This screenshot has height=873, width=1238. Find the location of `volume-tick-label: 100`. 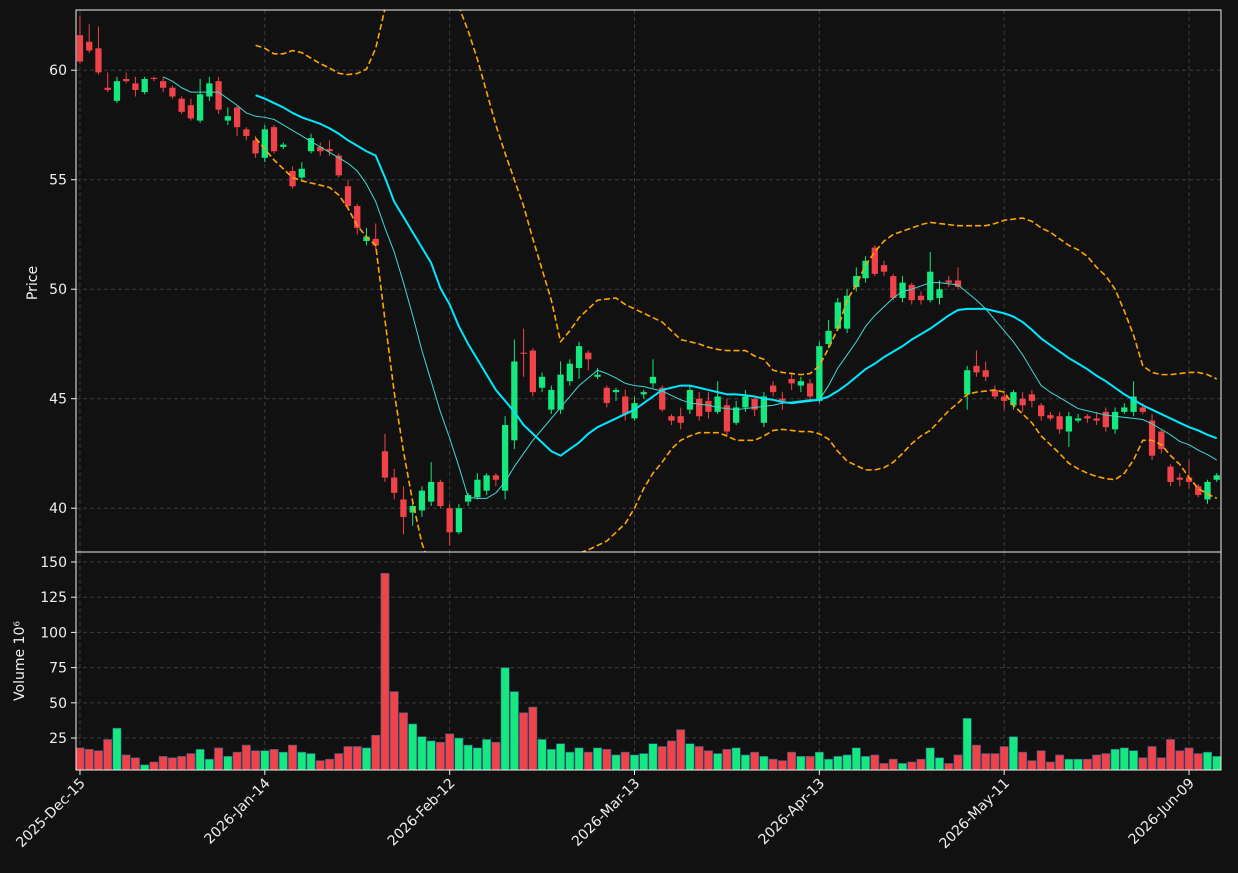

volume-tick-label: 100 is located at coordinates (53, 633).